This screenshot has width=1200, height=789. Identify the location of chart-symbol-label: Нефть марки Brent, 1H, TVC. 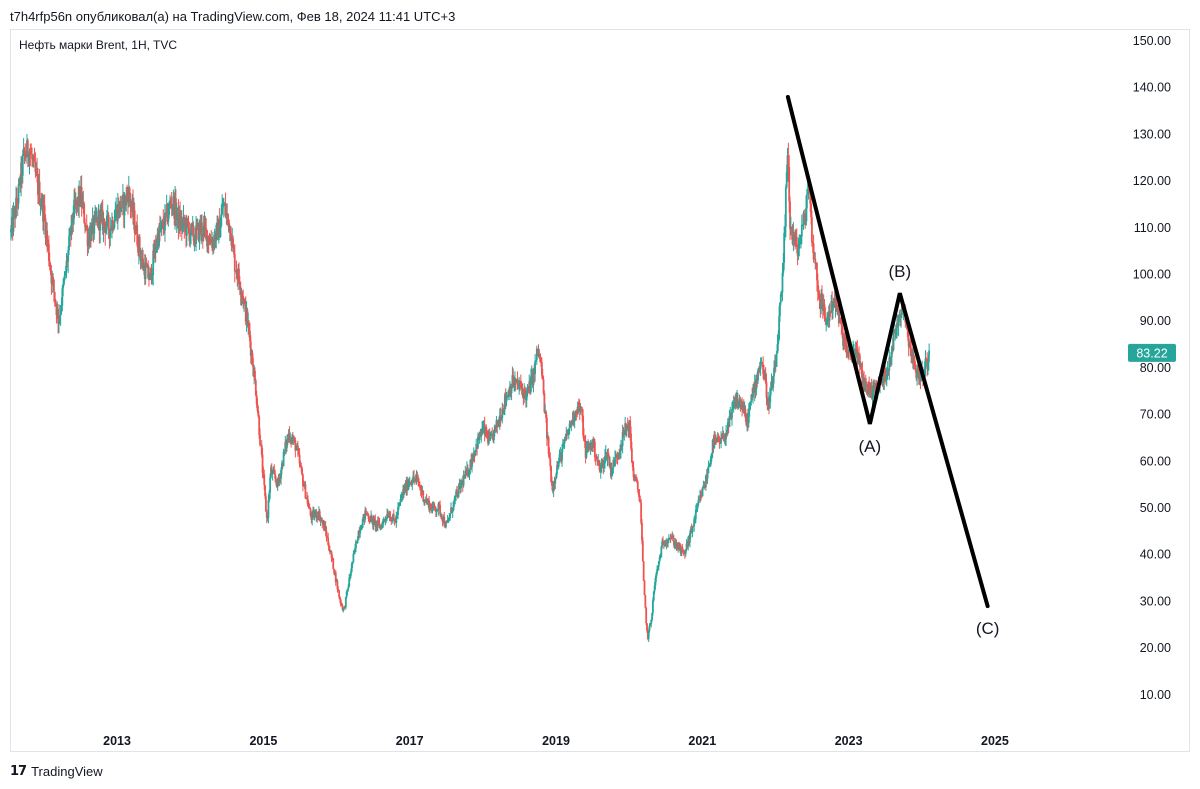
(98, 45).